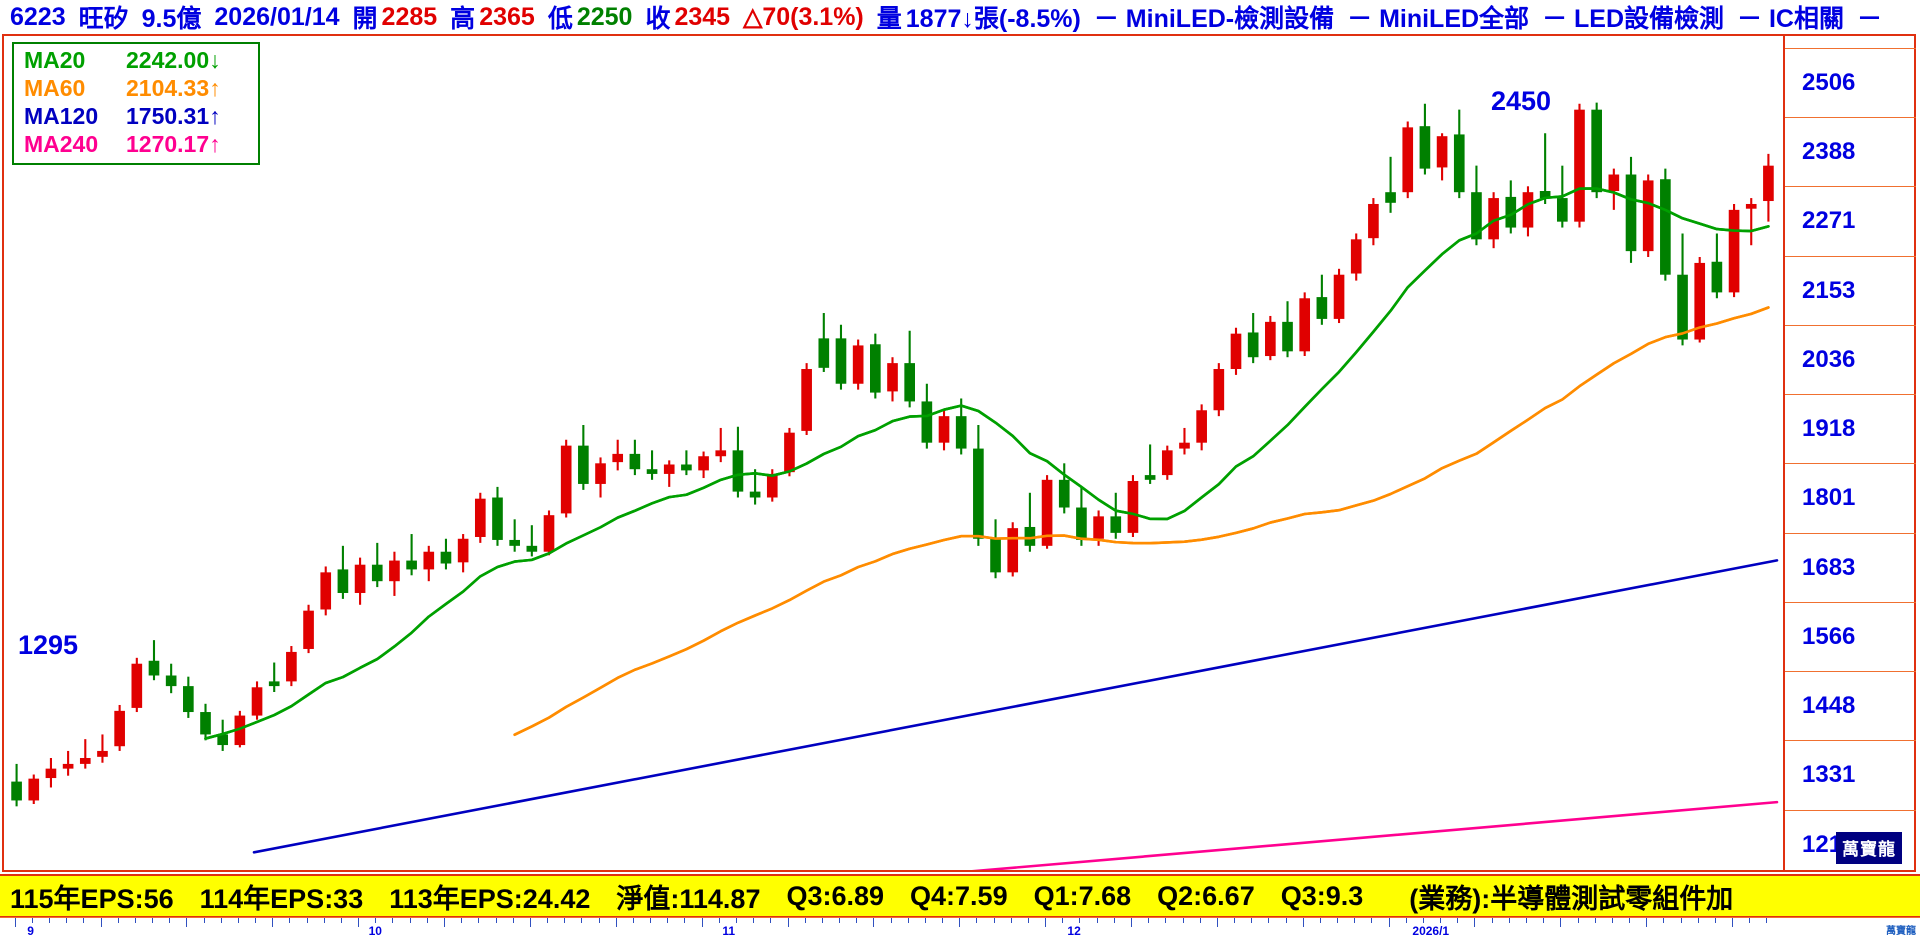  Describe the element at coordinates (1850, 221) in the screenshot. I see `price-axis-label: 2271` at that location.